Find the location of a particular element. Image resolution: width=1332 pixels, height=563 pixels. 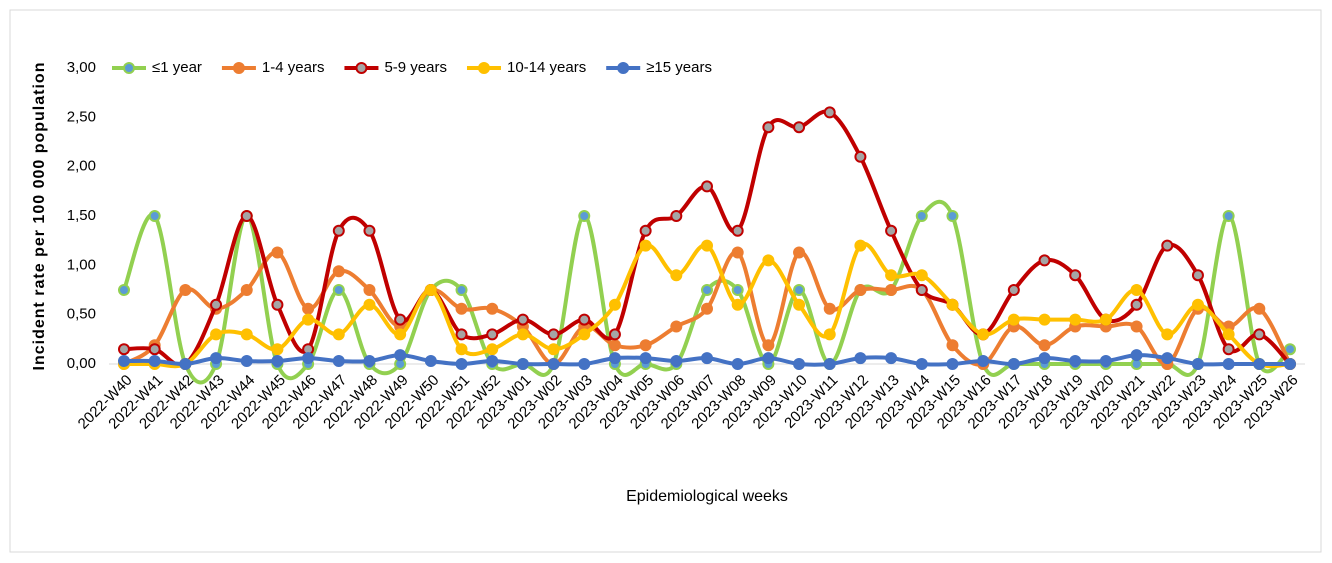

legend-label: 1-4 years is located at coordinates (293, 67).